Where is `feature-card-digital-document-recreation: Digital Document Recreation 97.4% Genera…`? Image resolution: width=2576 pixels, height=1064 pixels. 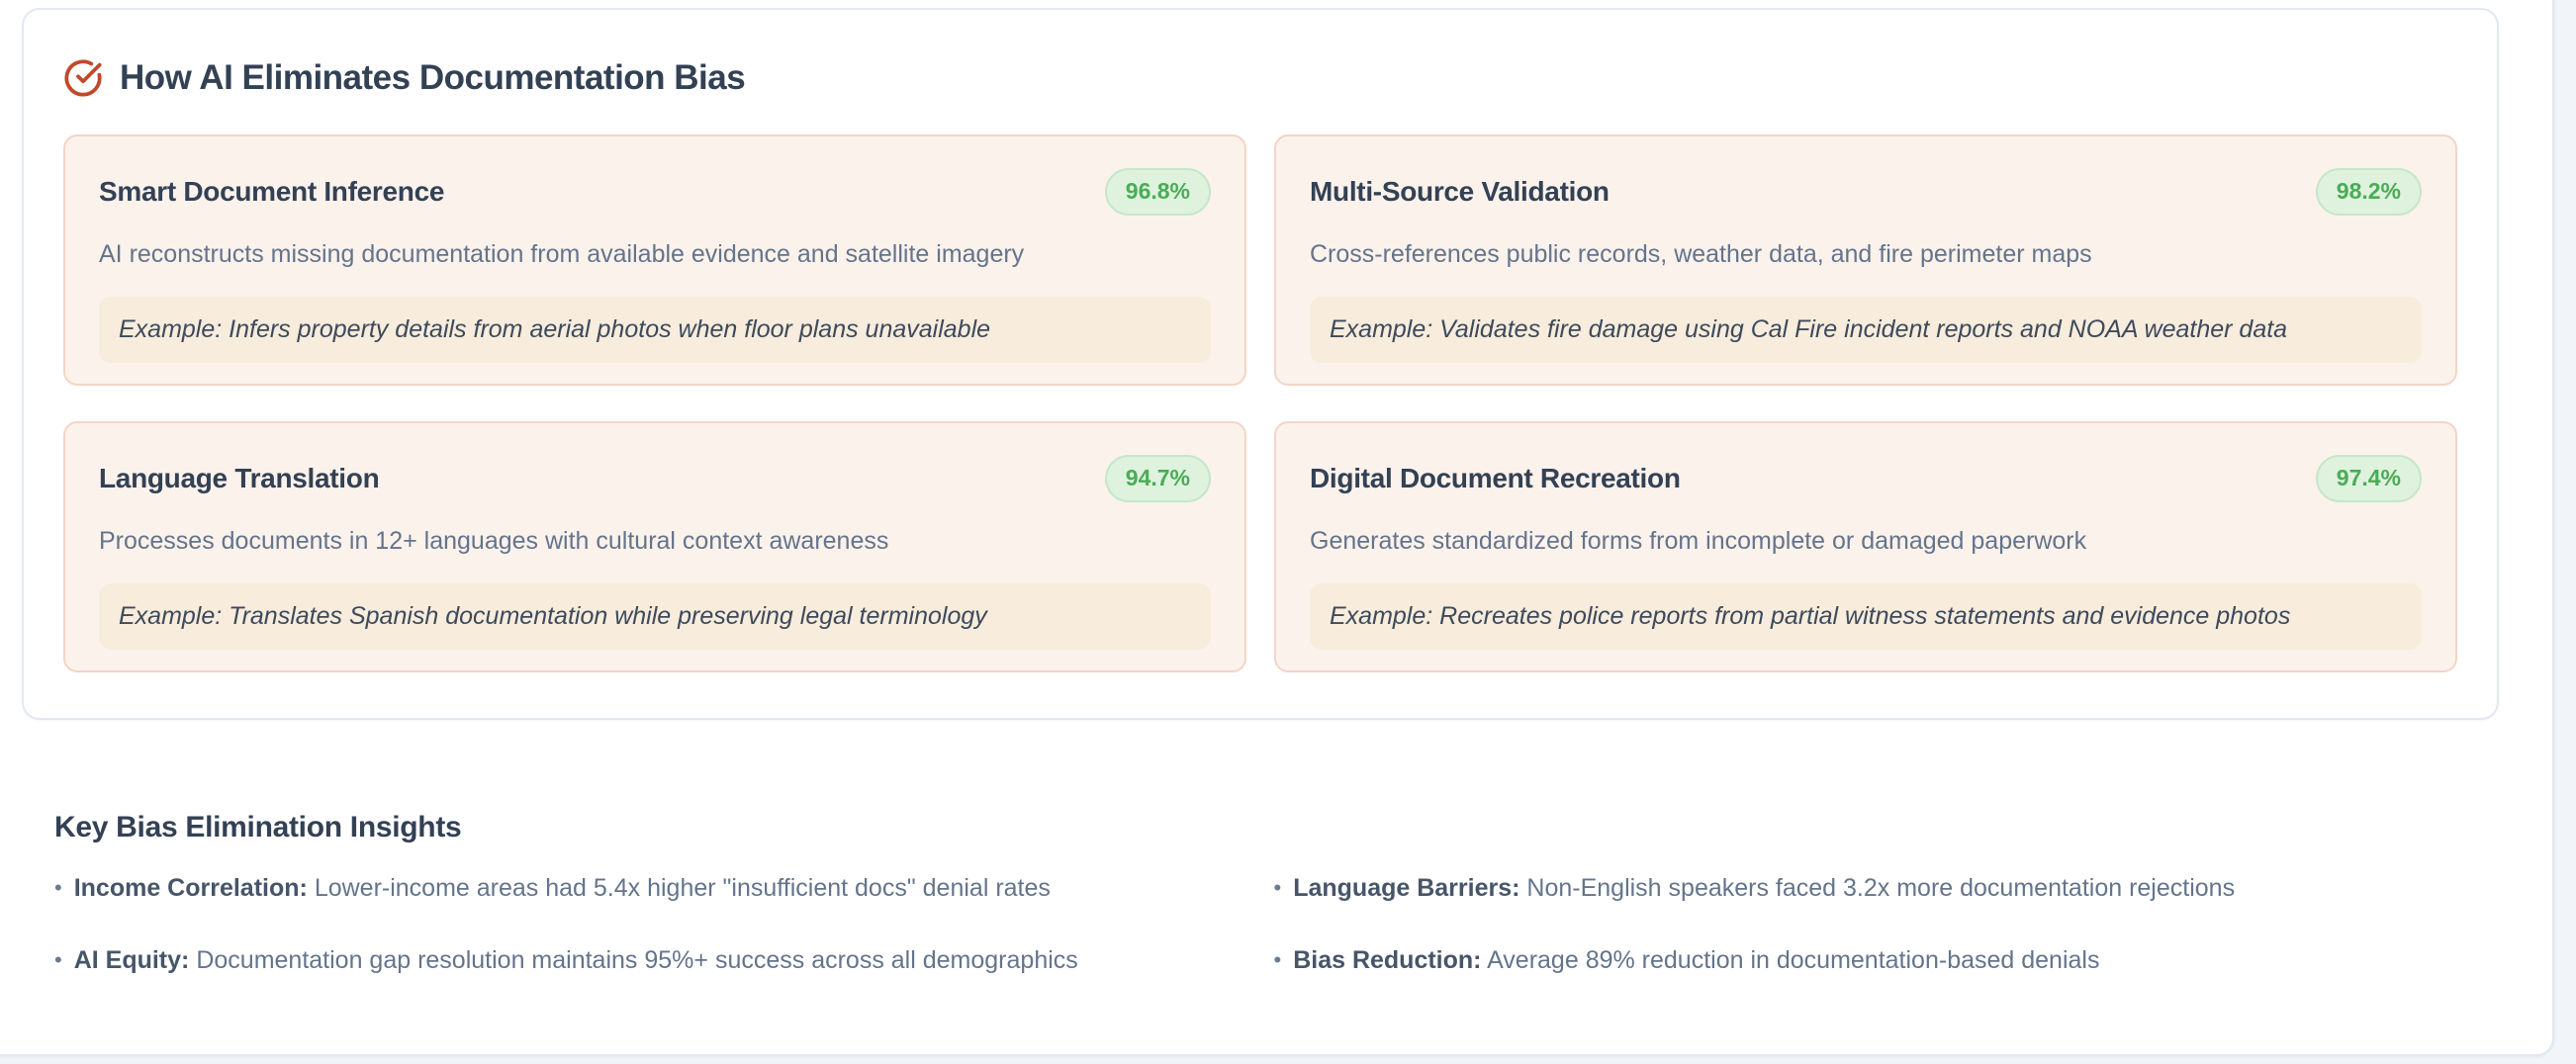 feature-card-digital-document-recreation: Digital Document Recreation 97.4% Genera… is located at coordinates (1865, 546).